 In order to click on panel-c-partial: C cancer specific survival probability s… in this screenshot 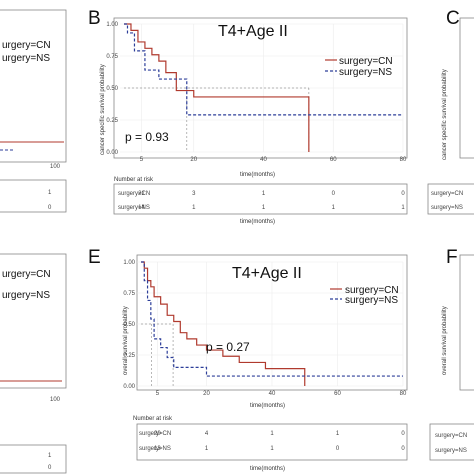, I will do `click(450, 111)`.